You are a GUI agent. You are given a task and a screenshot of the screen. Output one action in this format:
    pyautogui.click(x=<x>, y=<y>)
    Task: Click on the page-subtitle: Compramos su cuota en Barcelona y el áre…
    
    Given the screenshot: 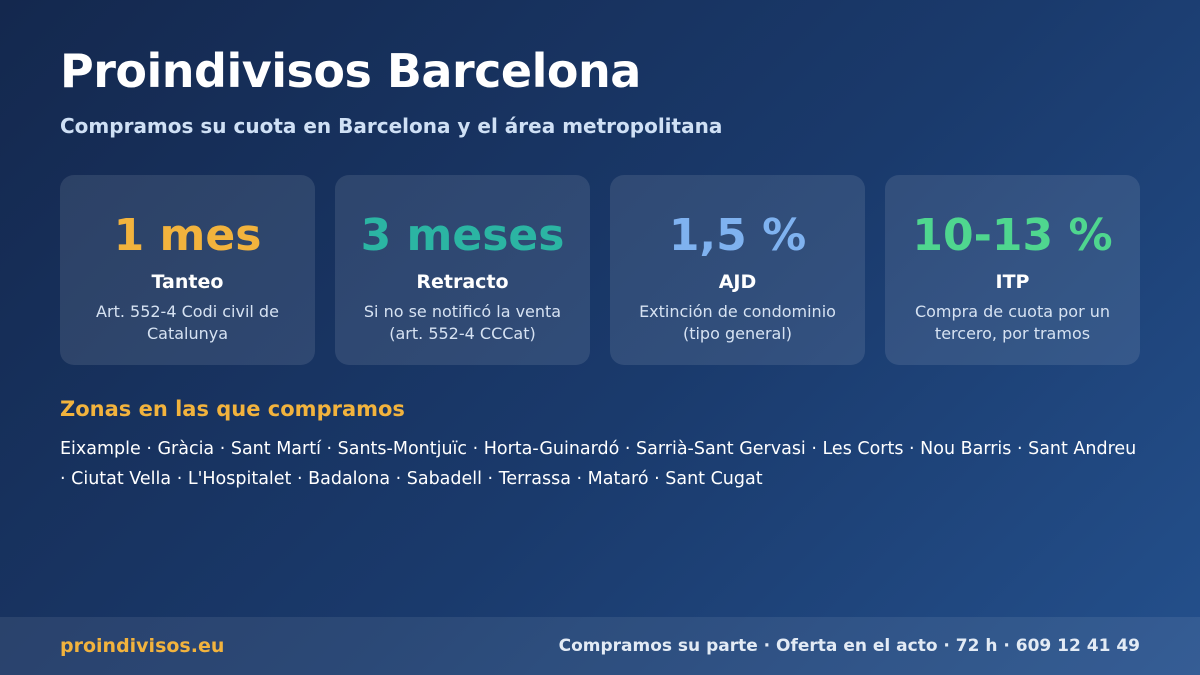 What is the action you would take?
    pyautogui.click(x=391, y=126)
    